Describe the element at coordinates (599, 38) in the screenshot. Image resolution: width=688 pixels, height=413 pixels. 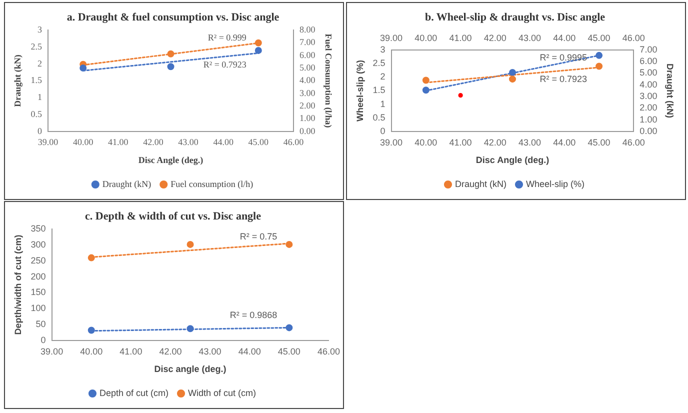
I see `x2-tick-label: 45.00` at that location.